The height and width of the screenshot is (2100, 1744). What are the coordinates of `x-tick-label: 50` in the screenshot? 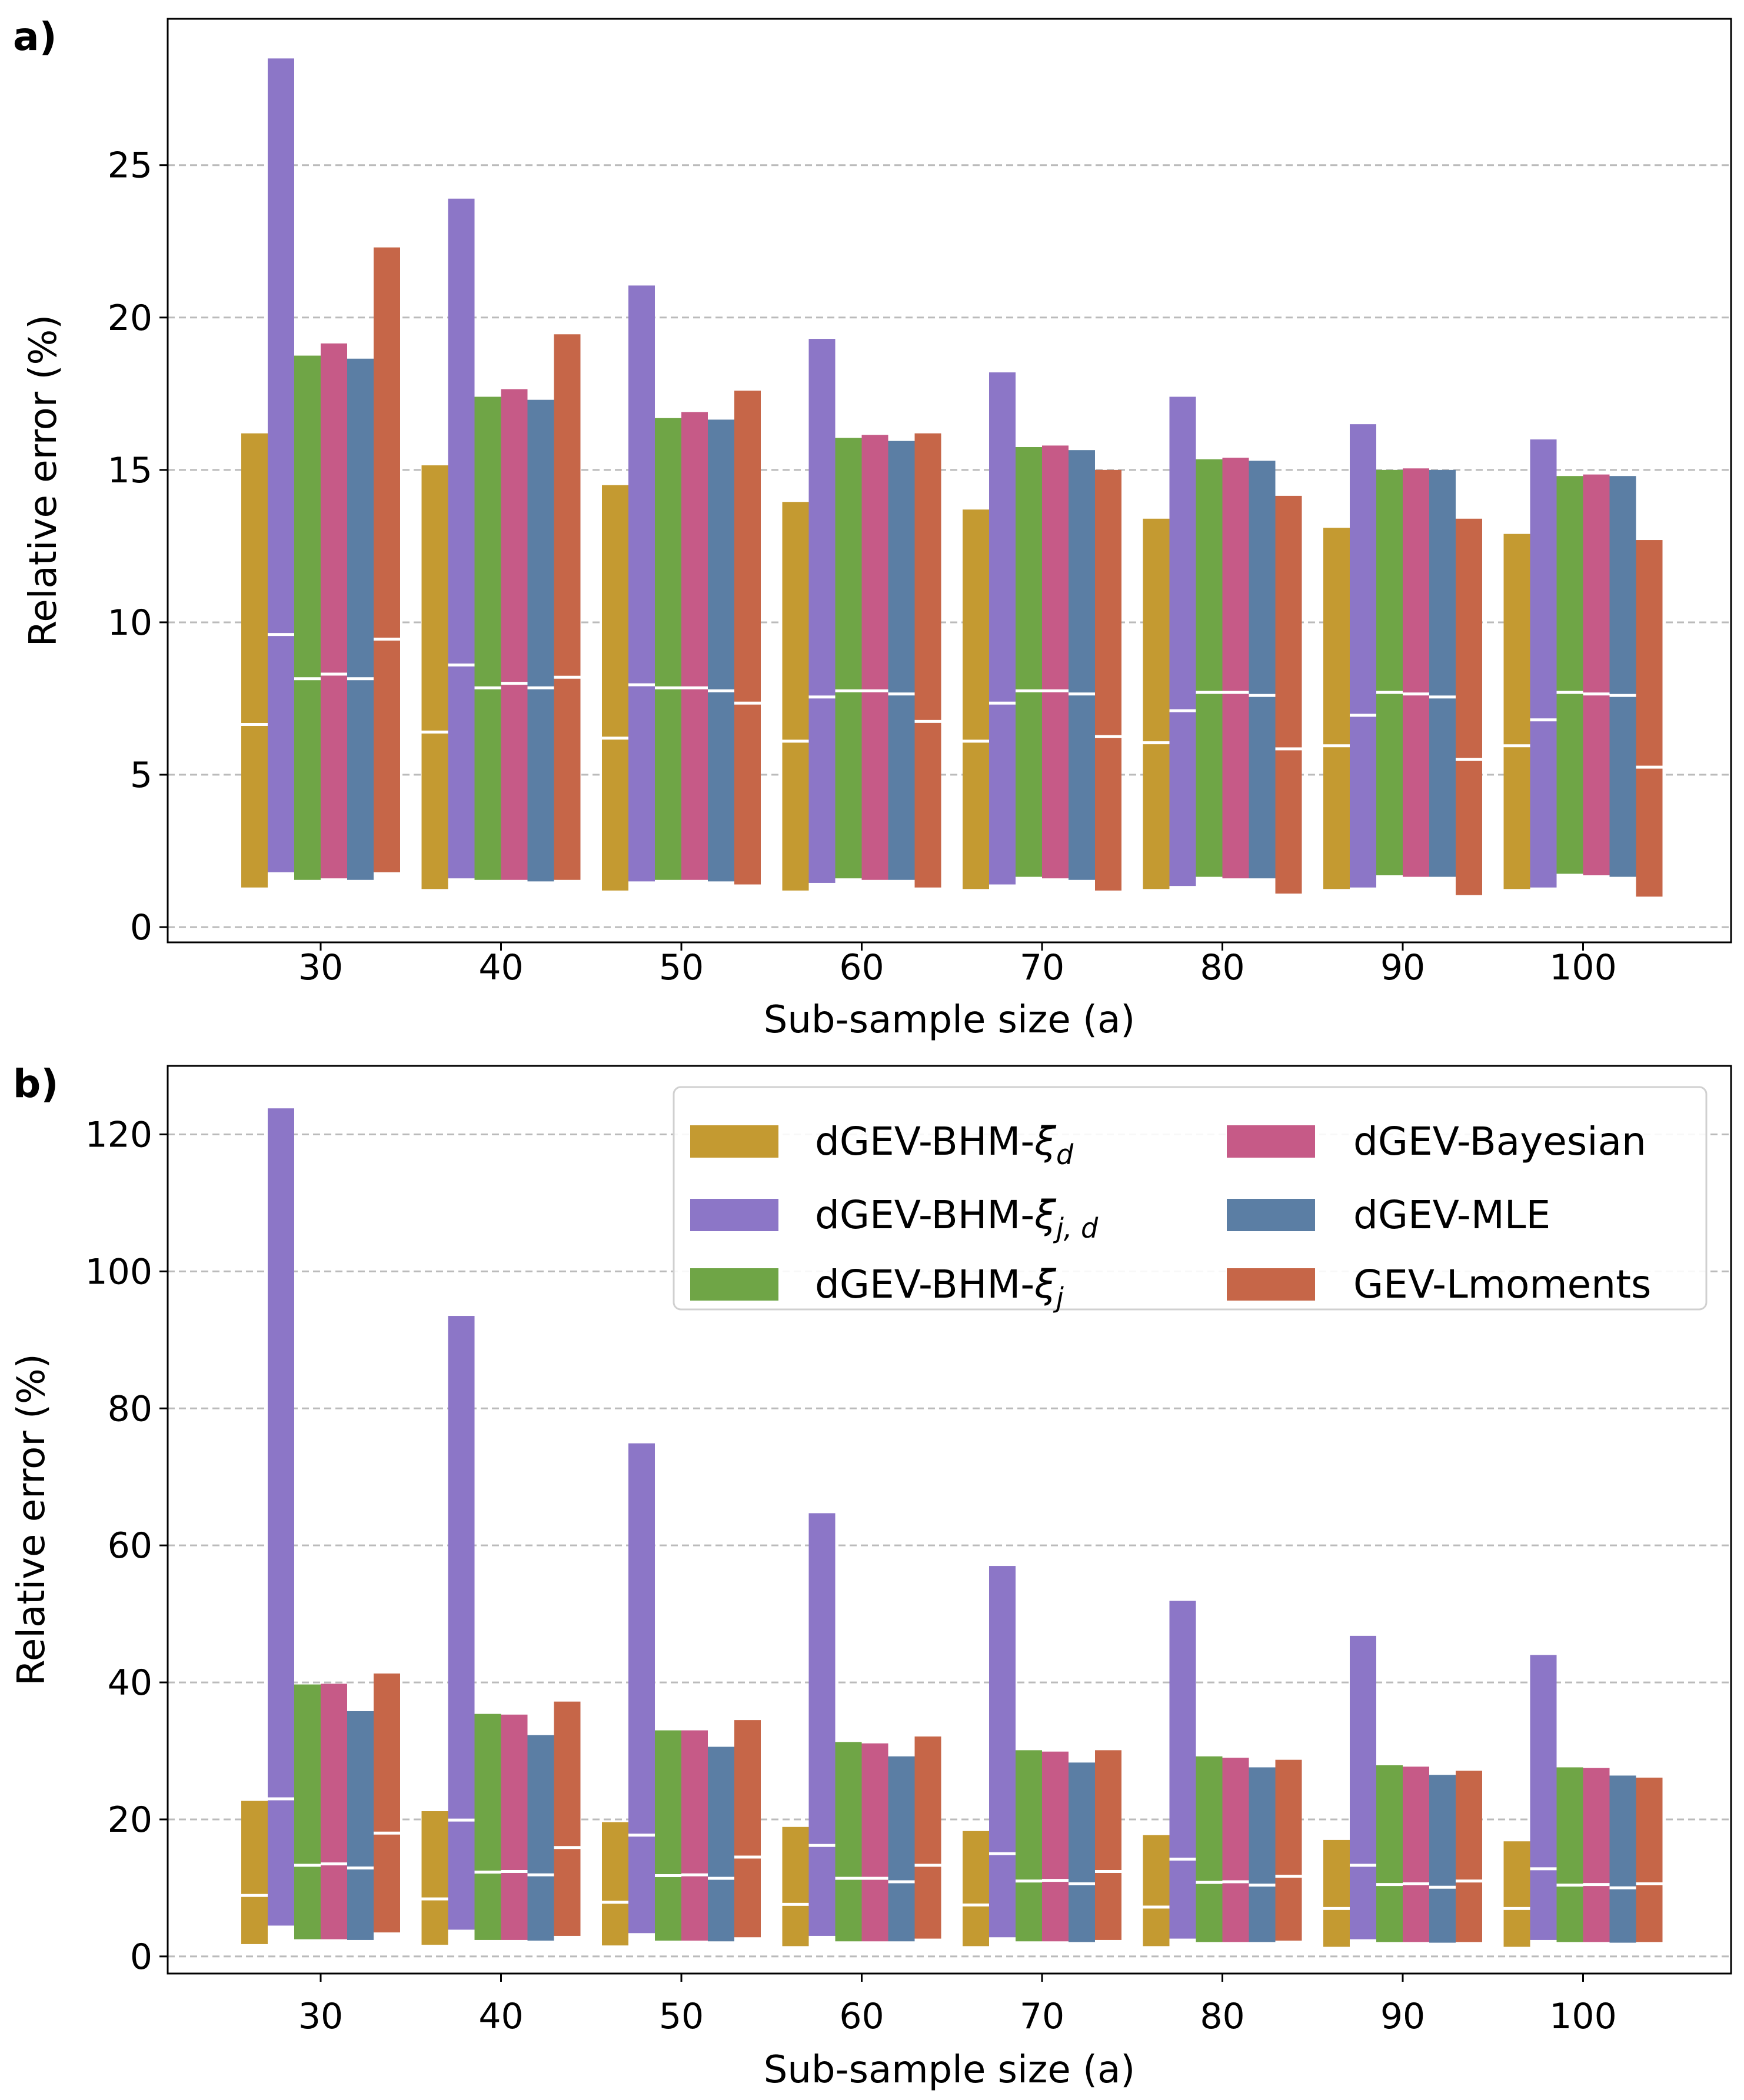 It's located at (681, 2016).